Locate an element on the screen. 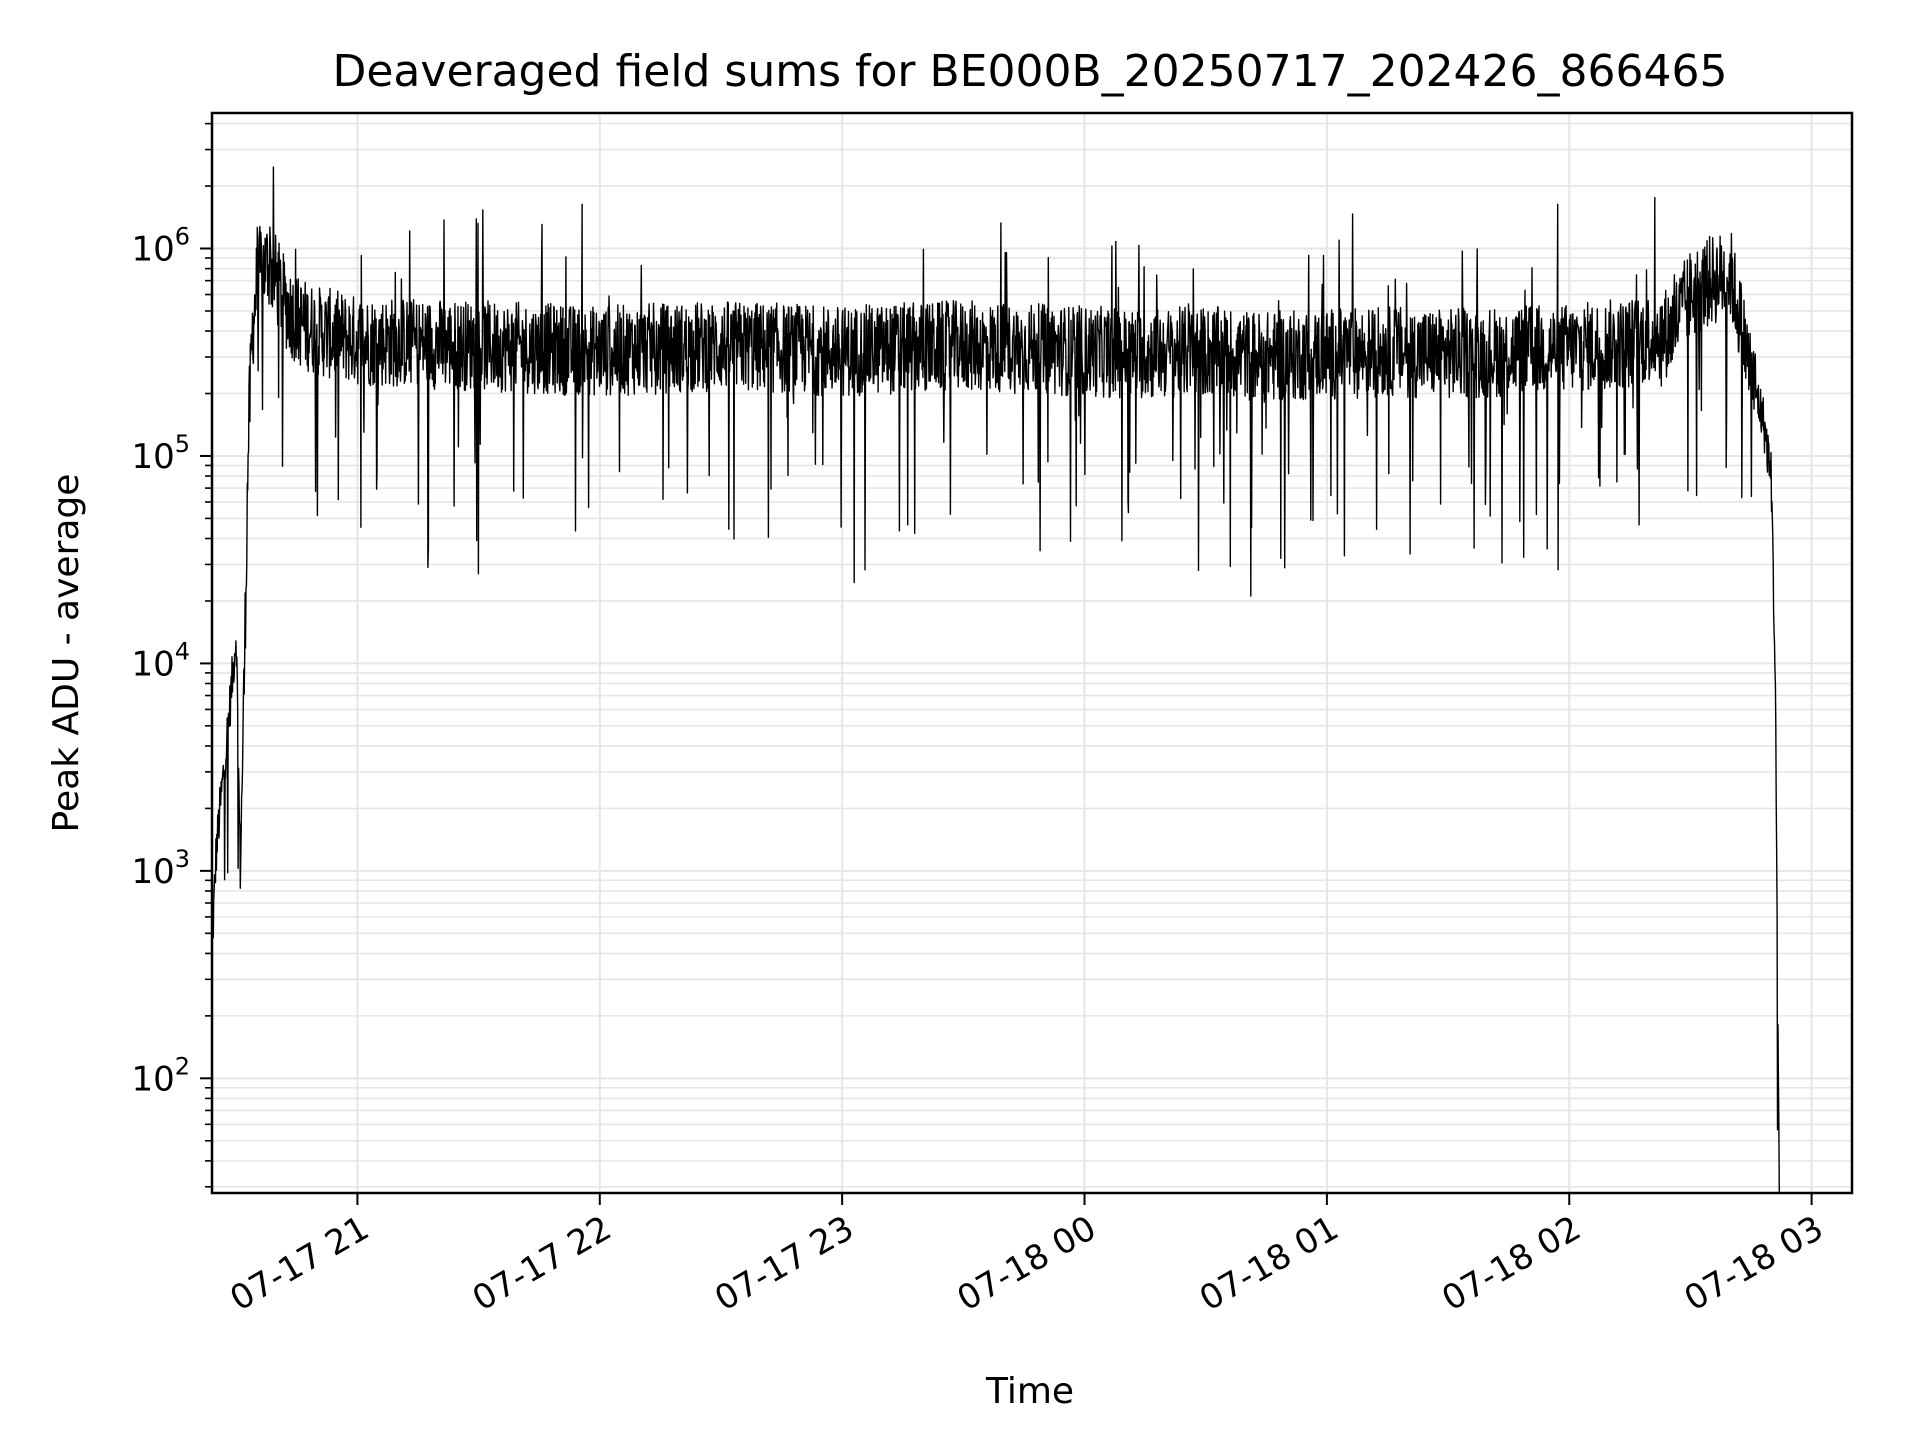 The height and width of the screenshot is (1440, 1920). y-tick-label: 10⁶ is located at coordinates (160, 246).